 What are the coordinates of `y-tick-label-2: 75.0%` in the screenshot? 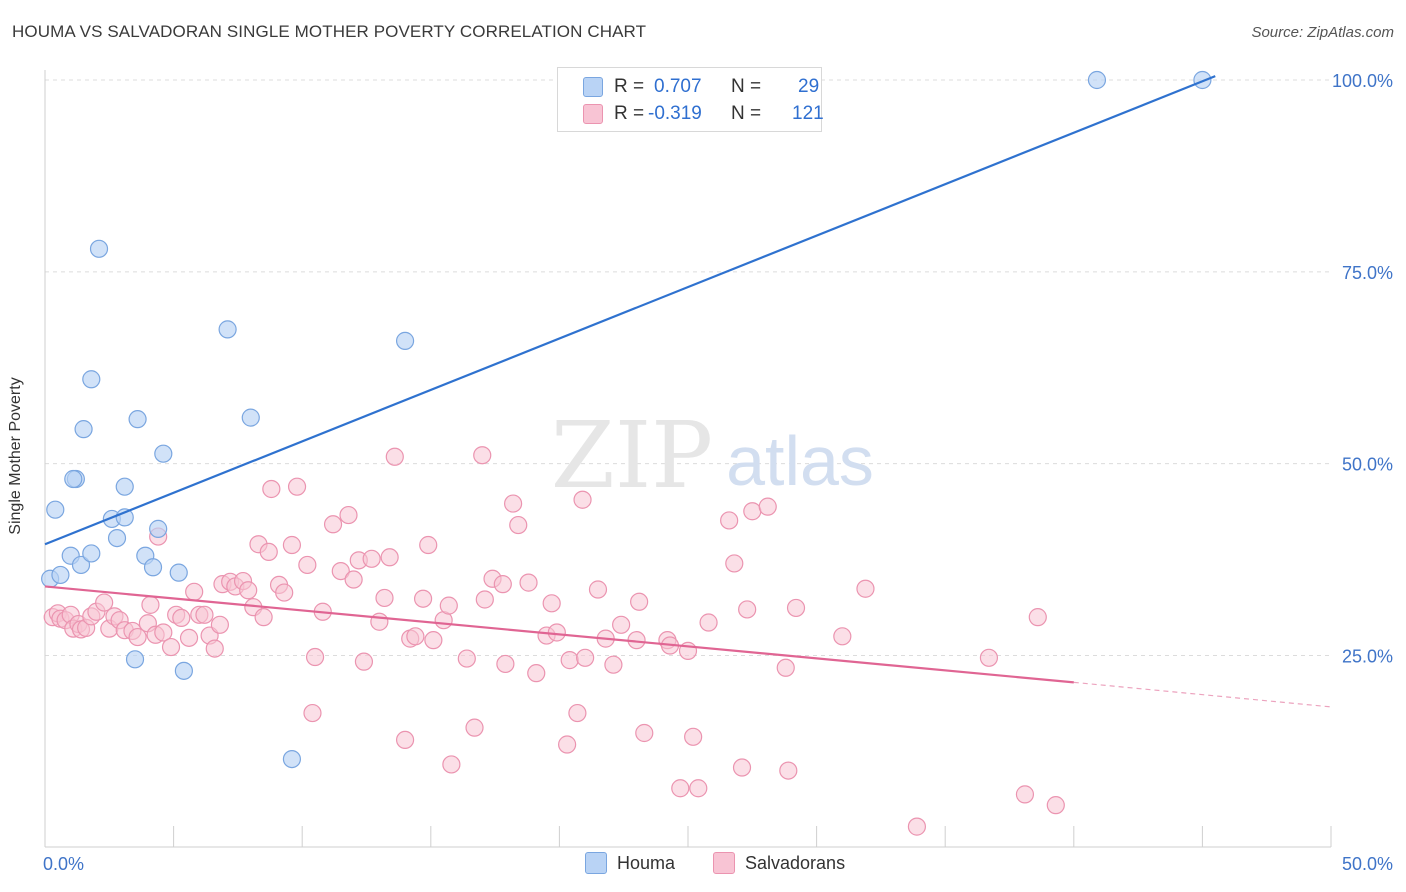 It's located at (1367, 273).